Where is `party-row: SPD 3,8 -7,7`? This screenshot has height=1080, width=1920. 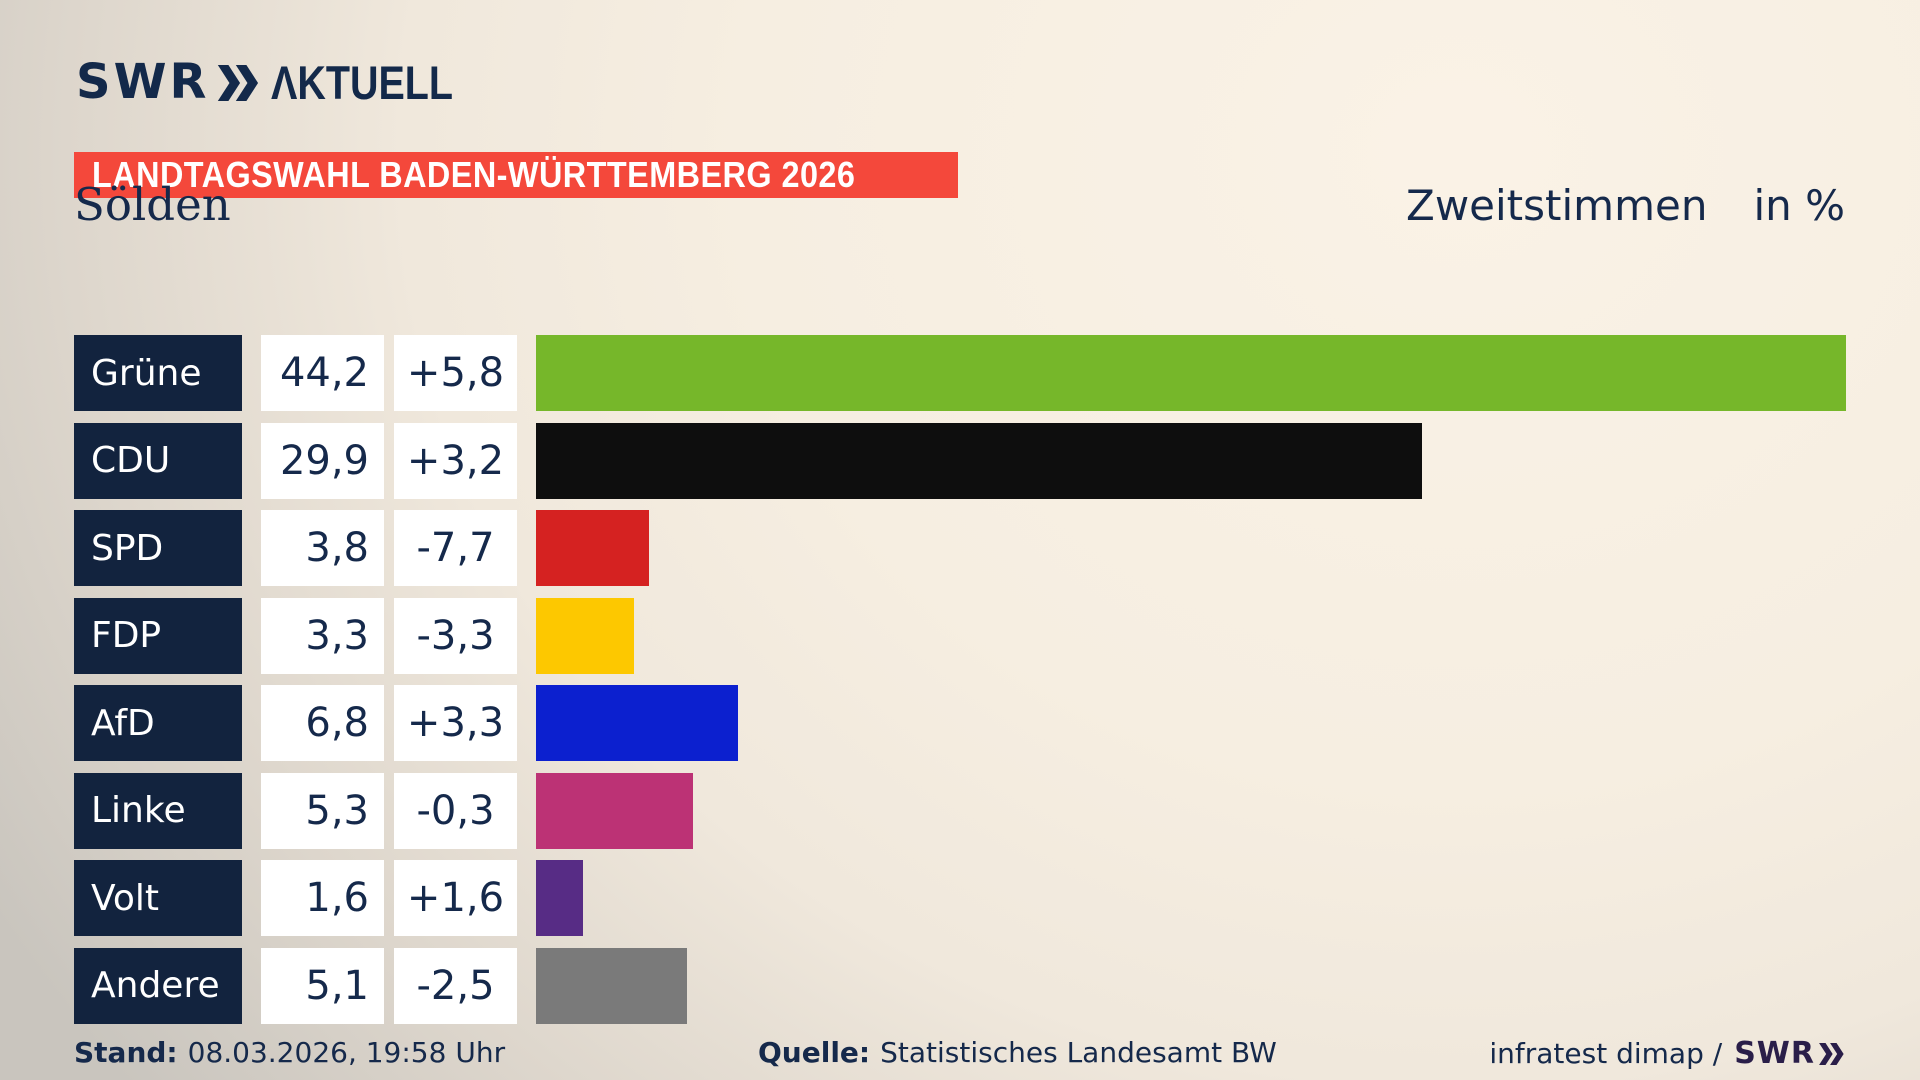
party-row: SPD 3,8 -7,7 is located at coordinates (960, 548).